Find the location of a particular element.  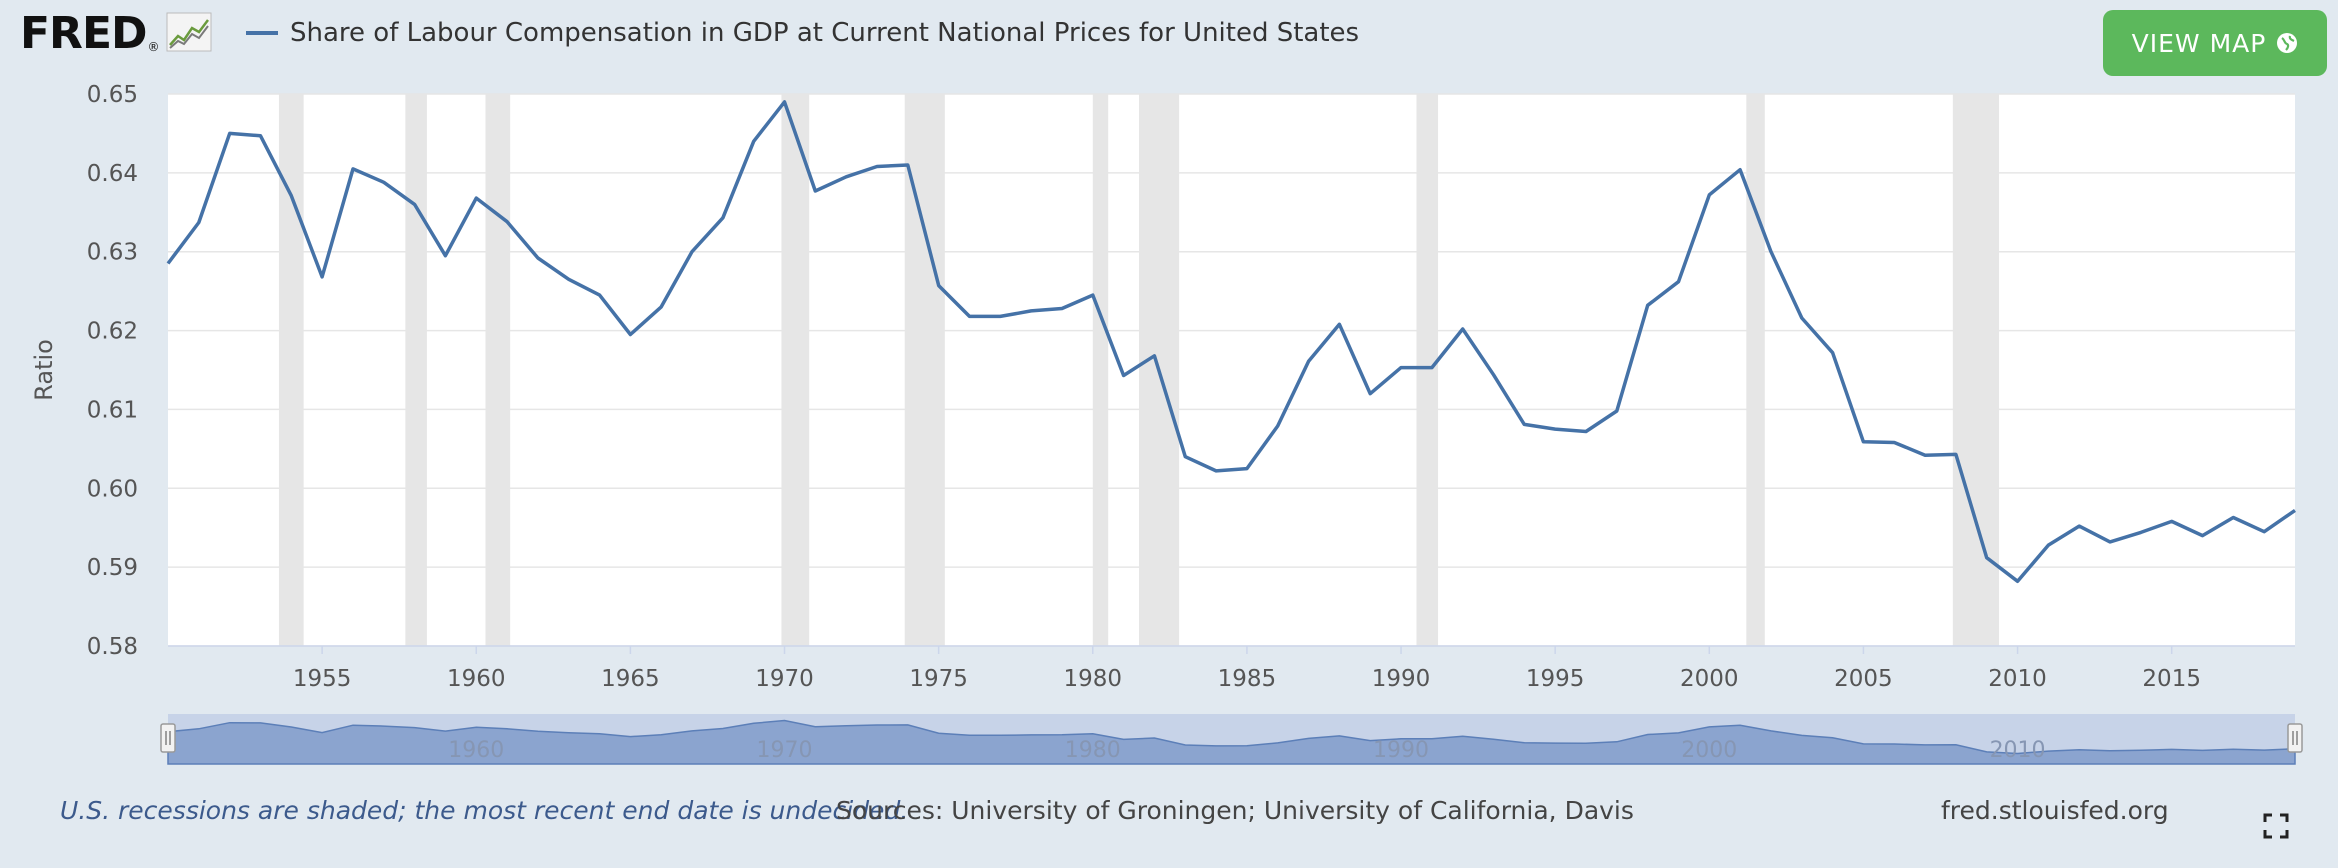

x-tick-label: 2010 is located at coordinates (2017, 679).